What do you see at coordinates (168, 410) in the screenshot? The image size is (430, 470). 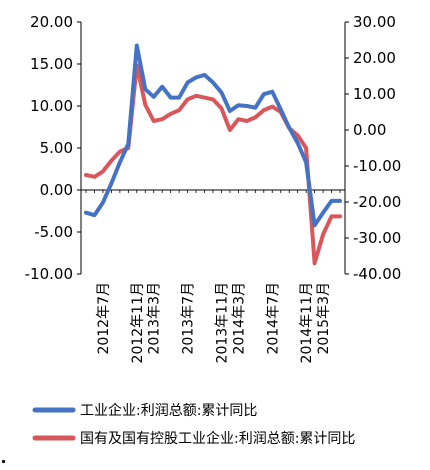 I see `legend-label-series-1: 工业企业:利润总额:累计同比` at bounding box center [168, 410].